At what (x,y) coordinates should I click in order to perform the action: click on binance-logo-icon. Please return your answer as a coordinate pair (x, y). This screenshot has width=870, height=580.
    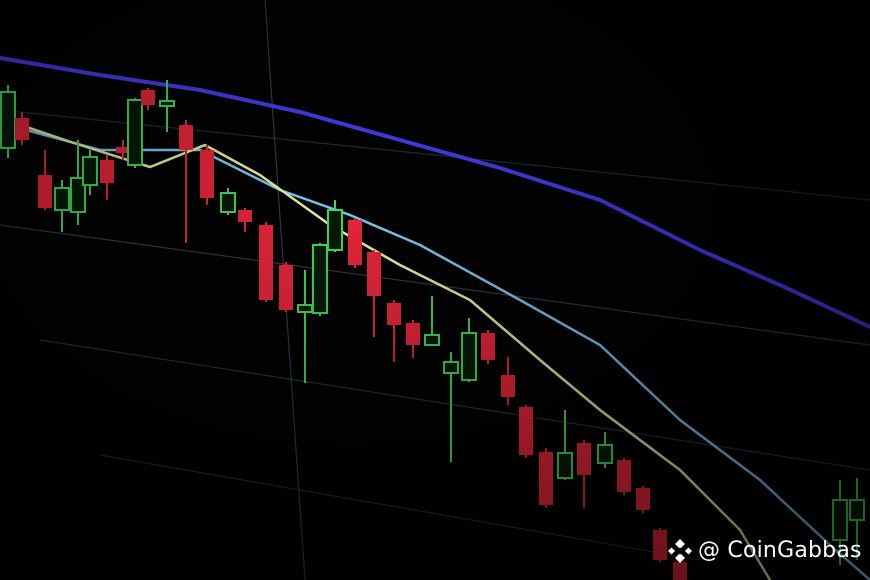
    Looking at the image, I should click on (680, 550).